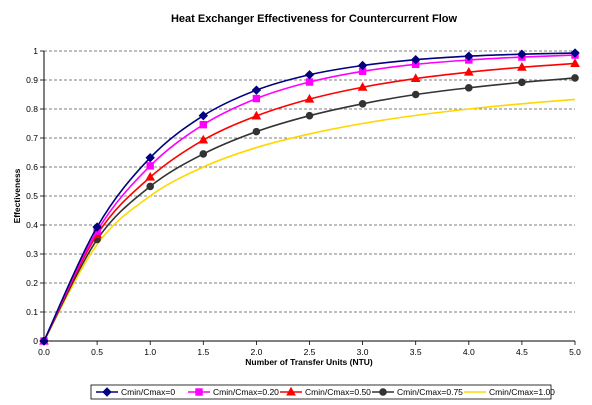 The width and height of the screenshot is (592, 405). What do you see at coordinates (32, 167) in the screenshot?
I see `y-tick-label: 0.6` at bounding box center [32, 167].